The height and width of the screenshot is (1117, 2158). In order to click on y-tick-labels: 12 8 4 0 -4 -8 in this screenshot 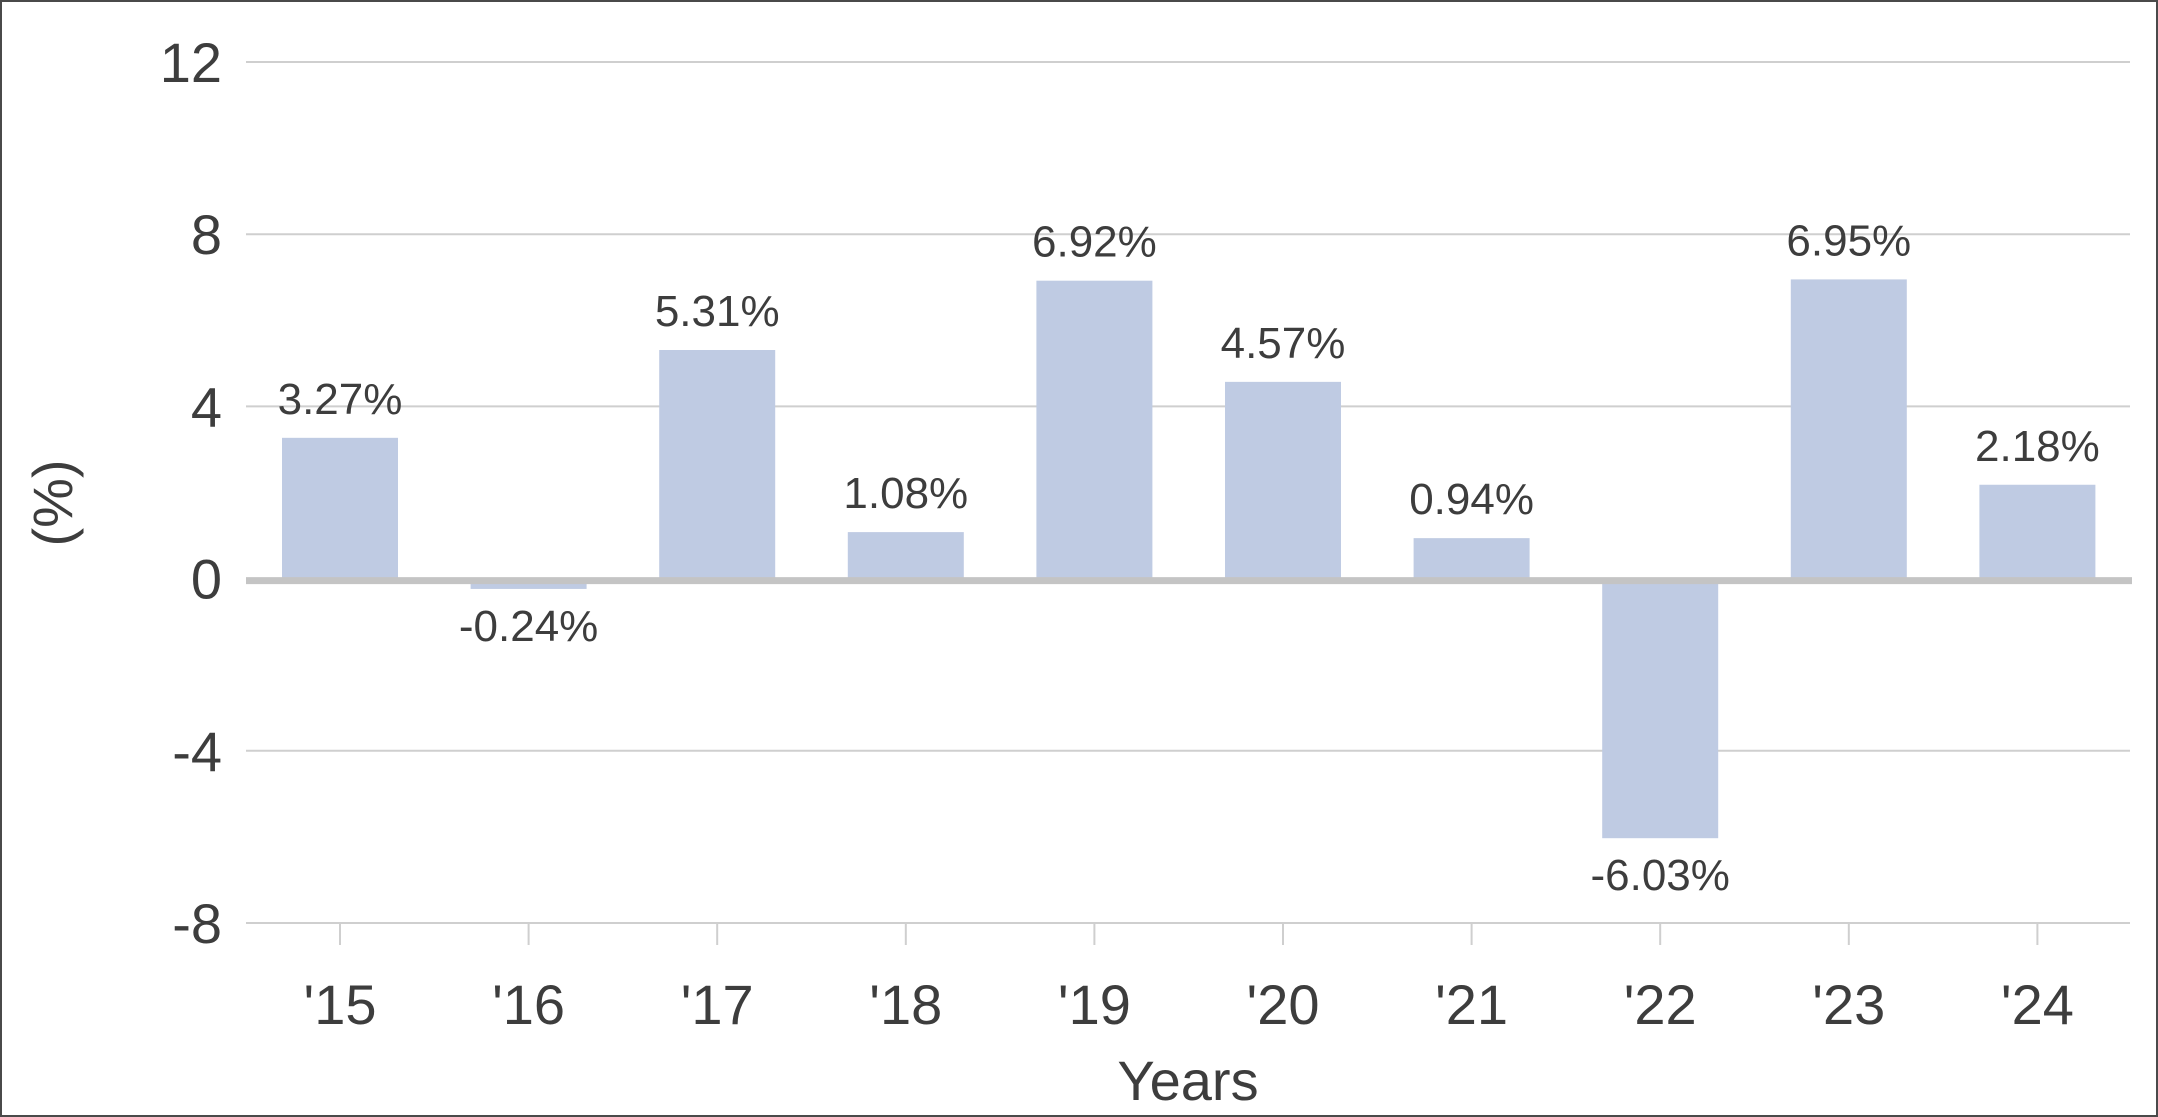, I will do `click(191, 493)`.